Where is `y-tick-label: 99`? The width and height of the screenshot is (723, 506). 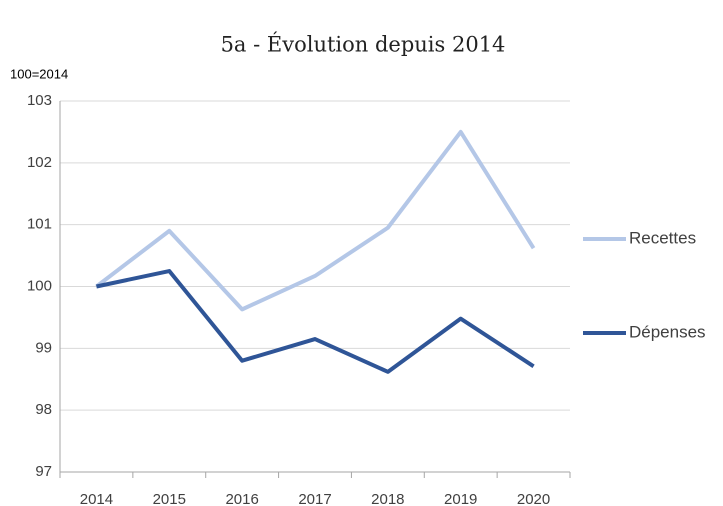 y-tick-label: 99 is located at coordinates (43, 347).